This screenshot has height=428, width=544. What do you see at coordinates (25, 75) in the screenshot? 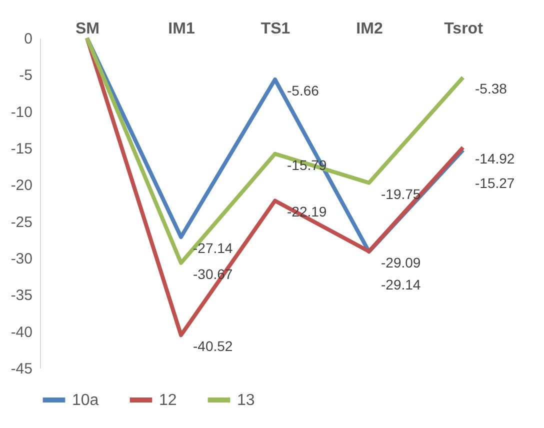
I see `y-tick-label: -5` at bounding box center [25, 75].